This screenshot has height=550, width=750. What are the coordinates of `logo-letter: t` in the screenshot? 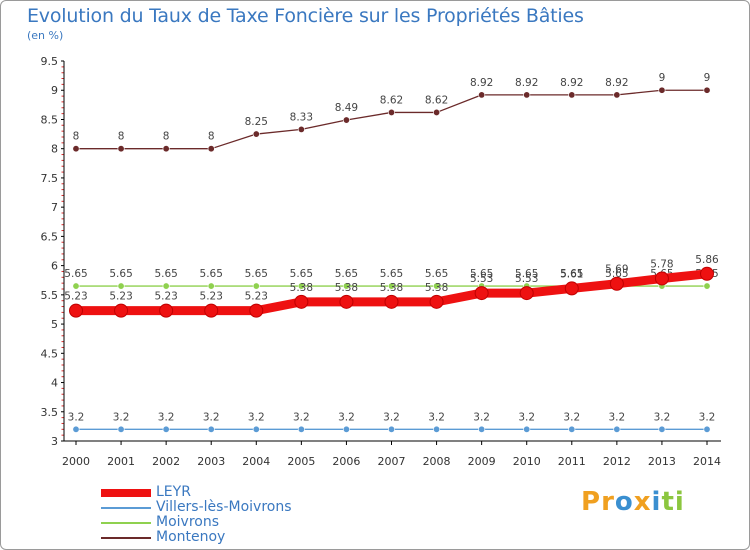 It's located at (668, 502).